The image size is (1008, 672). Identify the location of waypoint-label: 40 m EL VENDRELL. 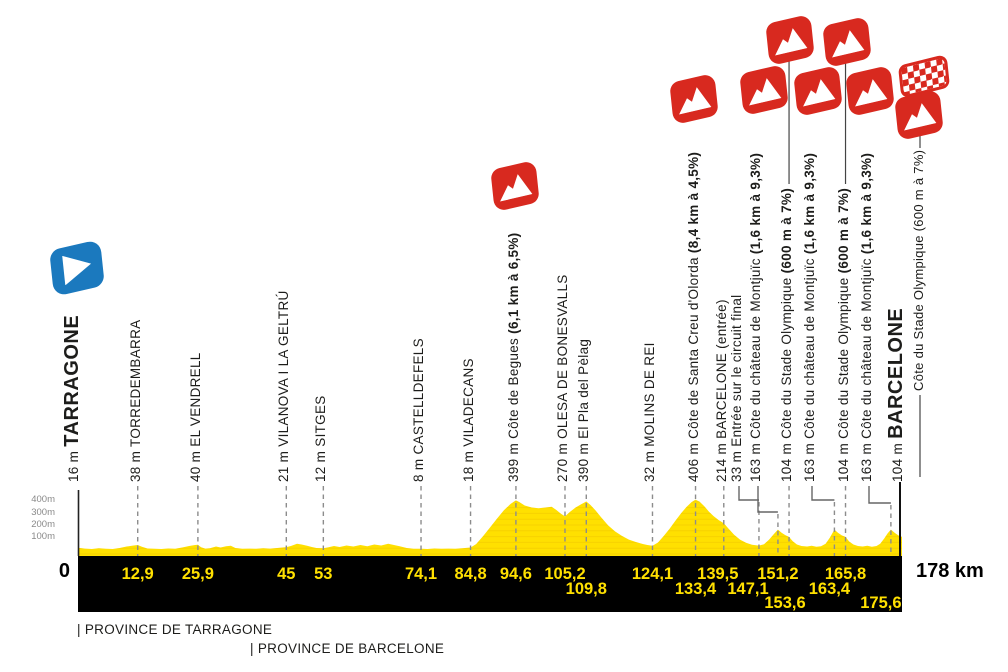
(196, 417).